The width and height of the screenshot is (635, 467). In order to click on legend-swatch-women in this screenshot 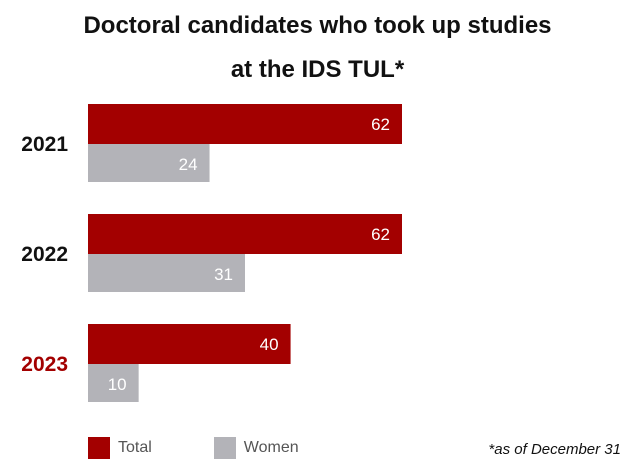, I will do `click(224, 448)`.